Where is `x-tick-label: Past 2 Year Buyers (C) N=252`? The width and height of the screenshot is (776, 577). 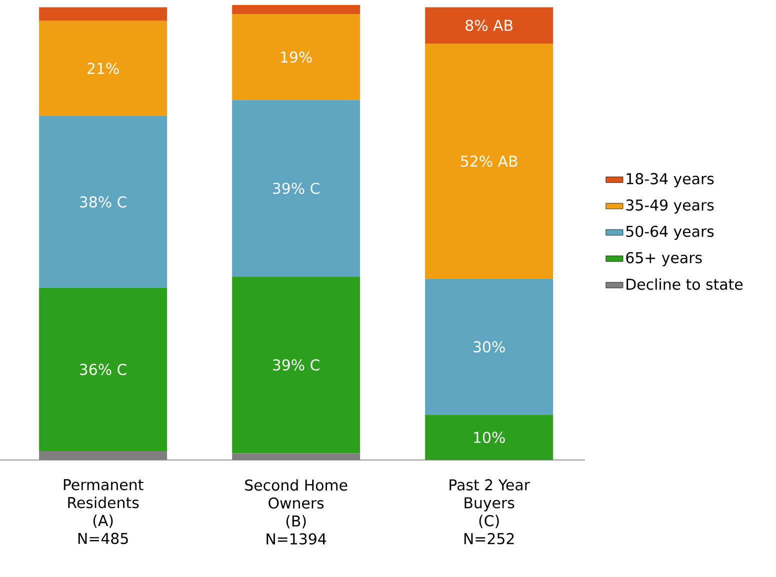 x-tick-label: Past 2 Year Buyers (C) N=252 is located at coordinates (490, 511).